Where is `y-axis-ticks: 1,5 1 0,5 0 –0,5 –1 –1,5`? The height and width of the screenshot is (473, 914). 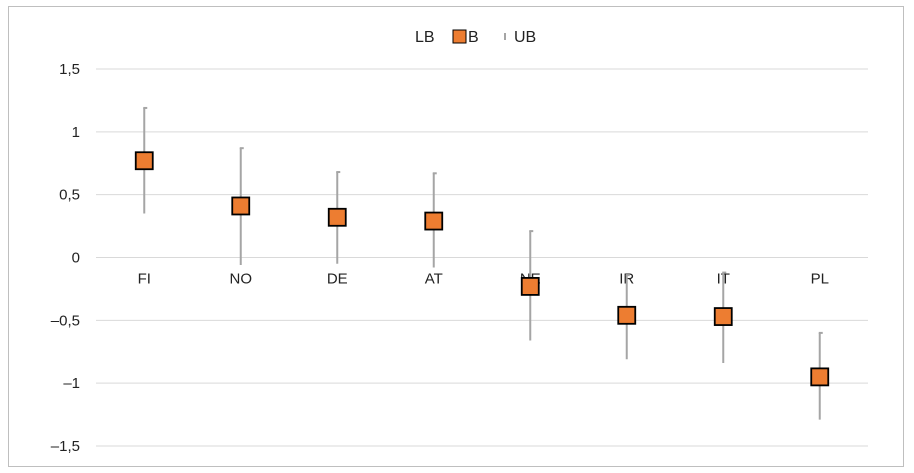
y-axis-ticks: 1,5 1 0,5 0 –0,5 –1 –1,5 is located at coordinates (65, 258).